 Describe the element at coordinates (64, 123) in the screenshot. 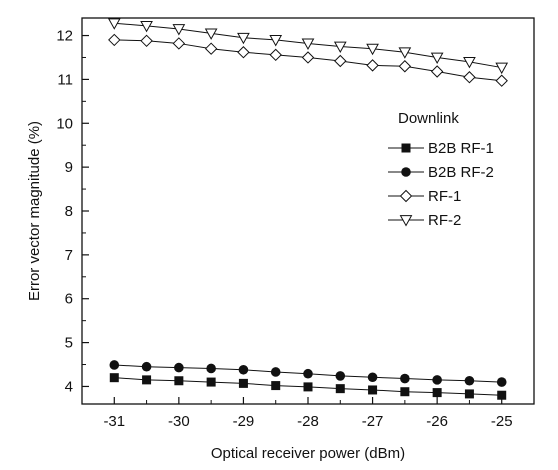

I see `y-tick-label: 10` at that location.